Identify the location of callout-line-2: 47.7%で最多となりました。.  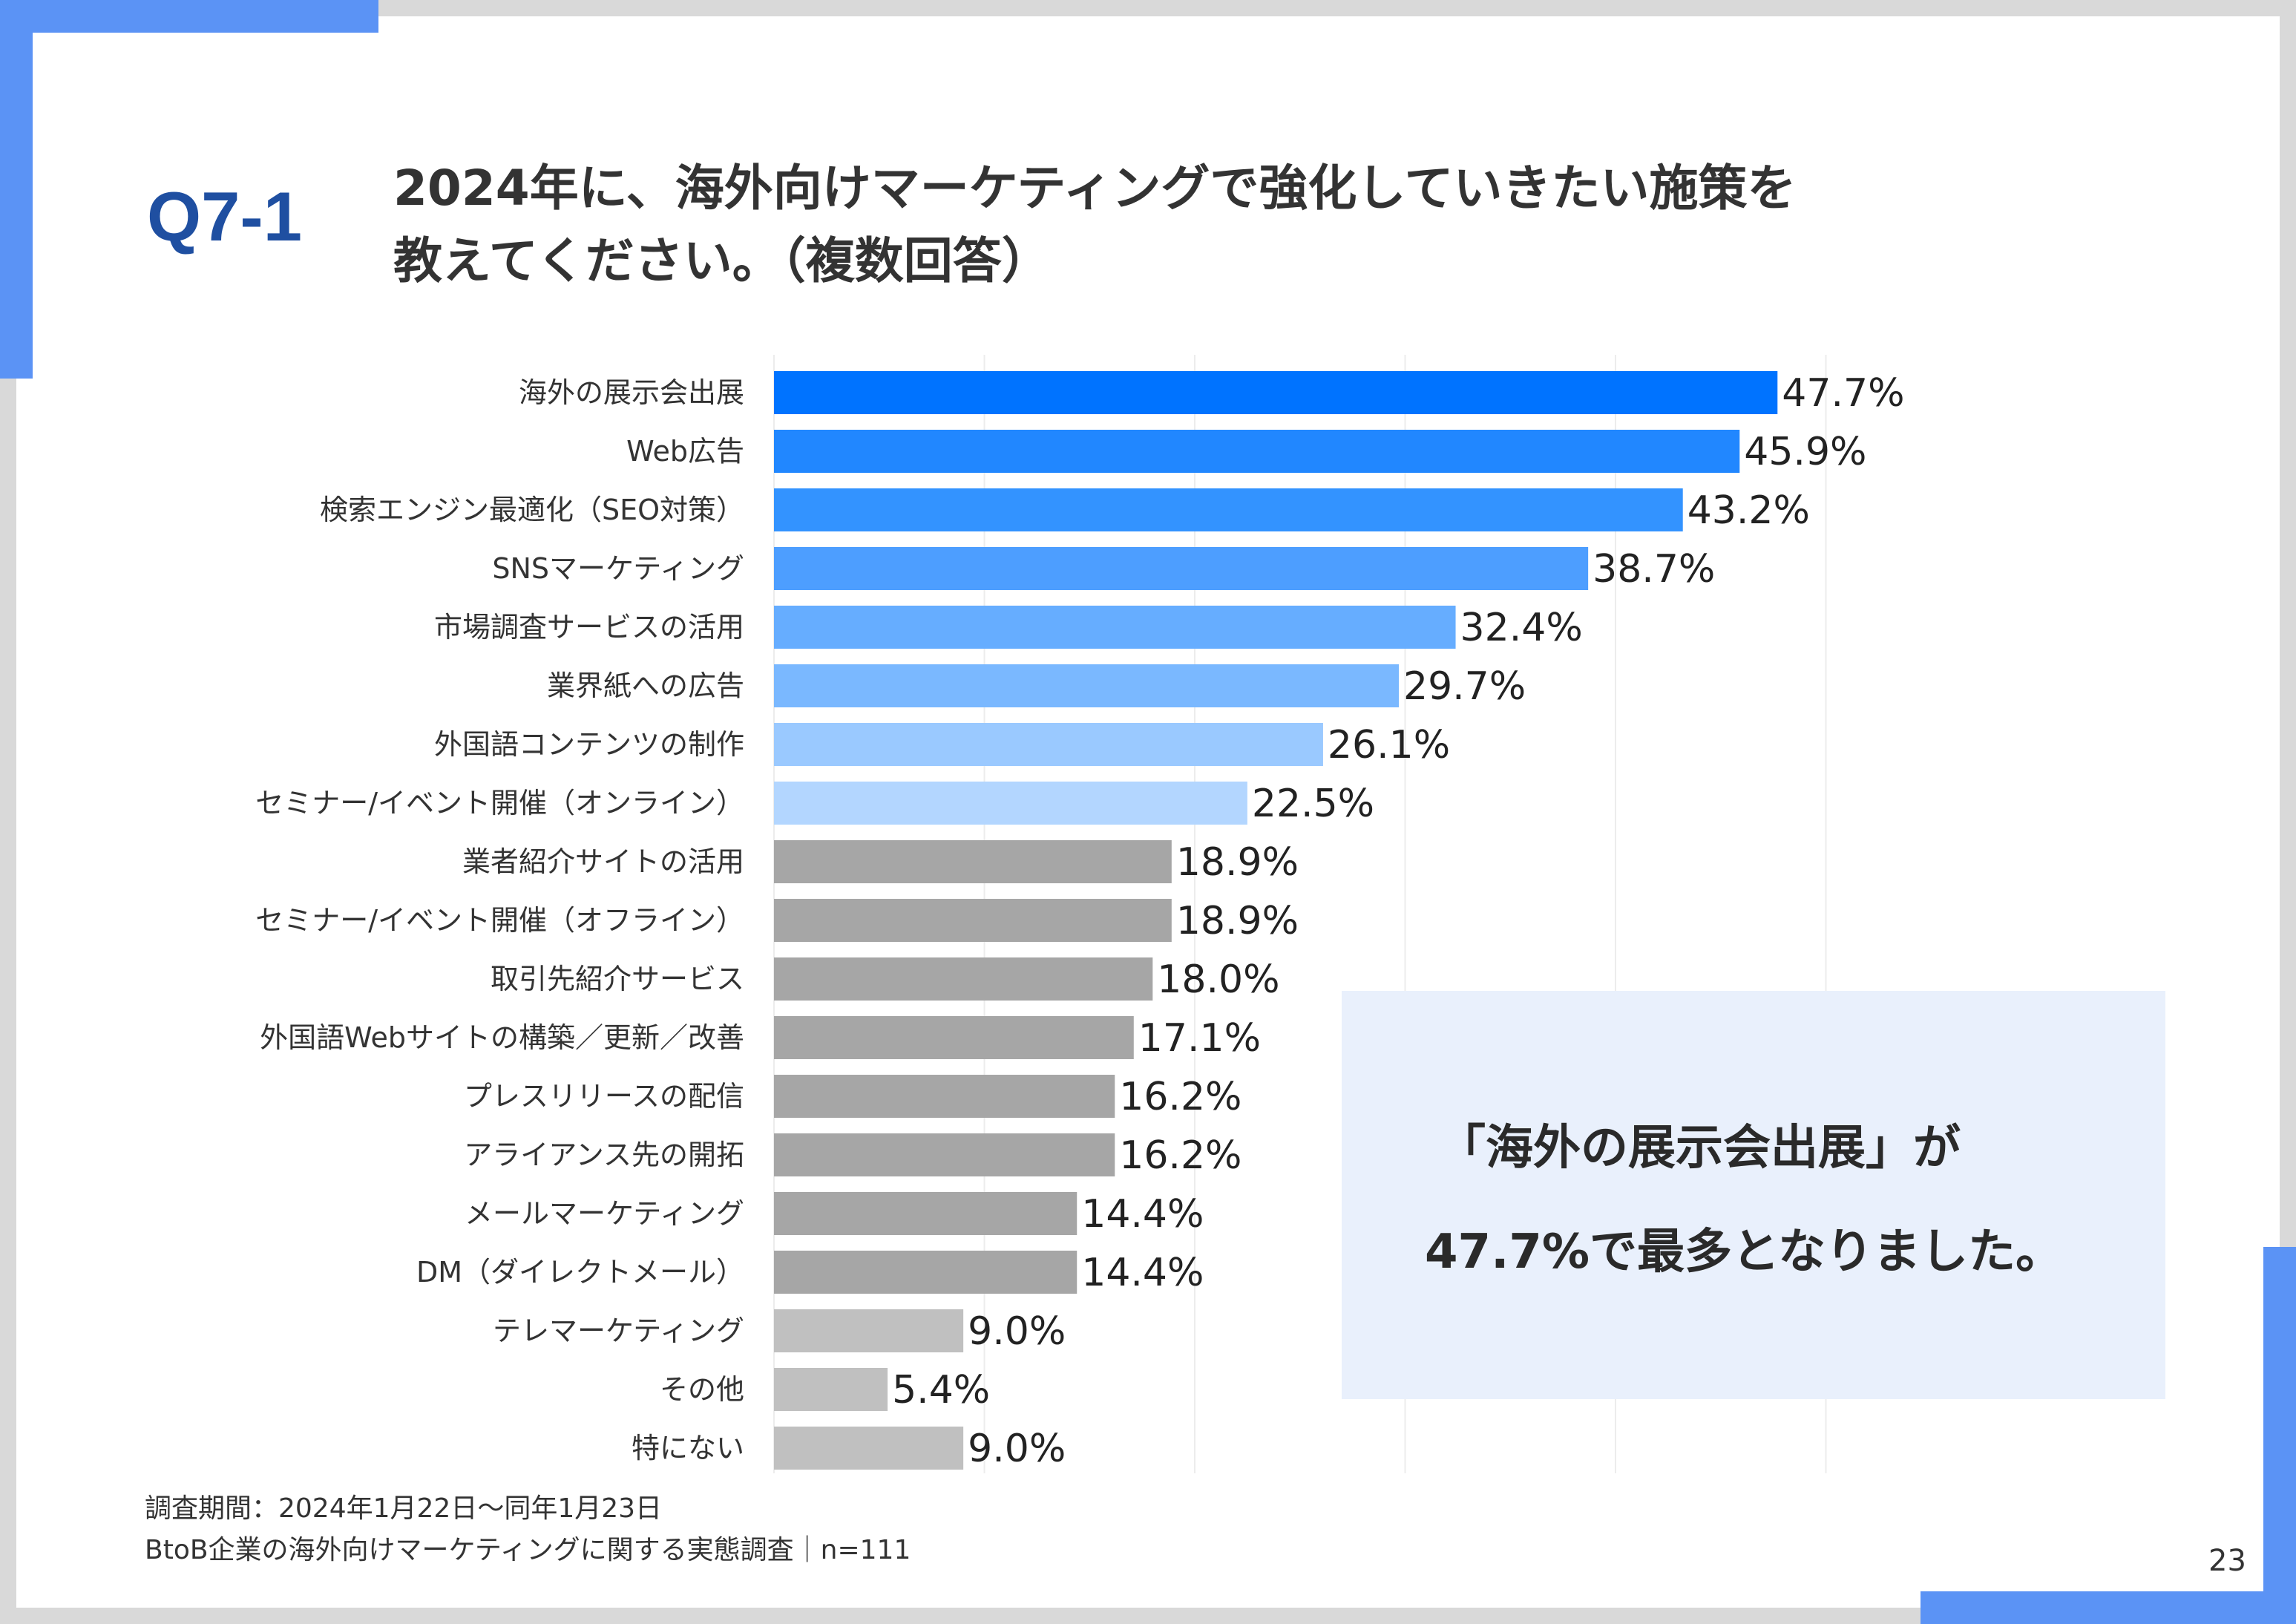
(1745, 1253).